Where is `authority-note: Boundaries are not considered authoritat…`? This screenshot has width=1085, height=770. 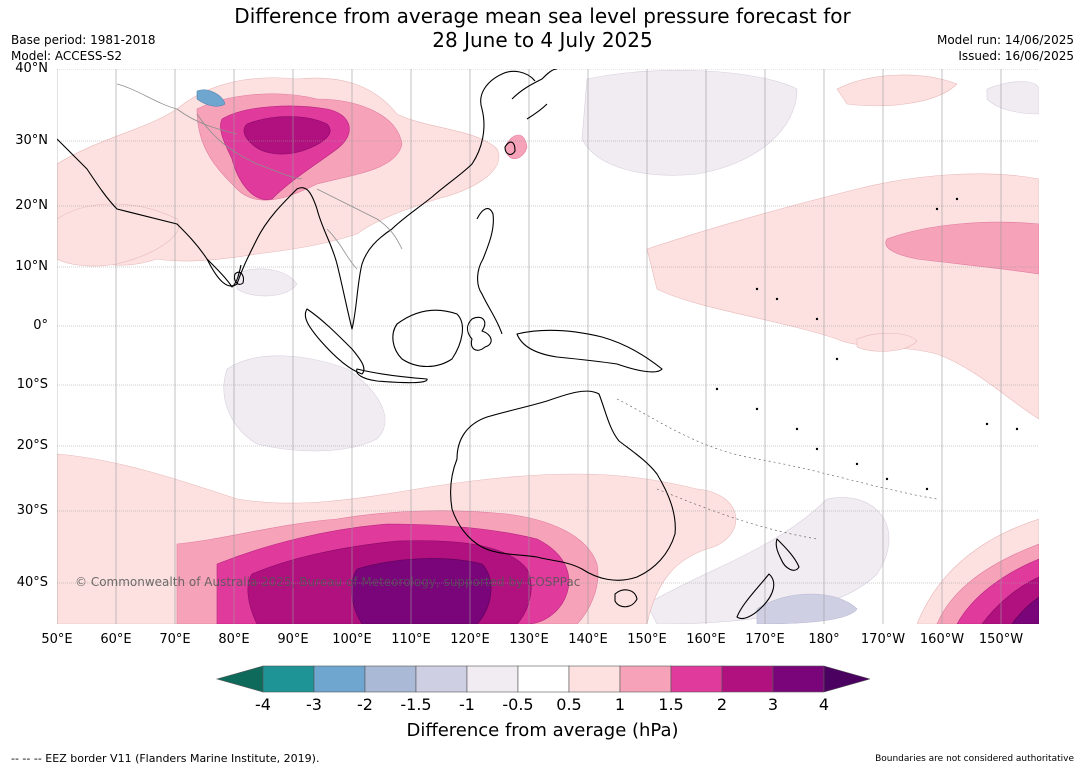 authority-note: Boundaries are not considered authoritat… is located at coordinates (974, 759).